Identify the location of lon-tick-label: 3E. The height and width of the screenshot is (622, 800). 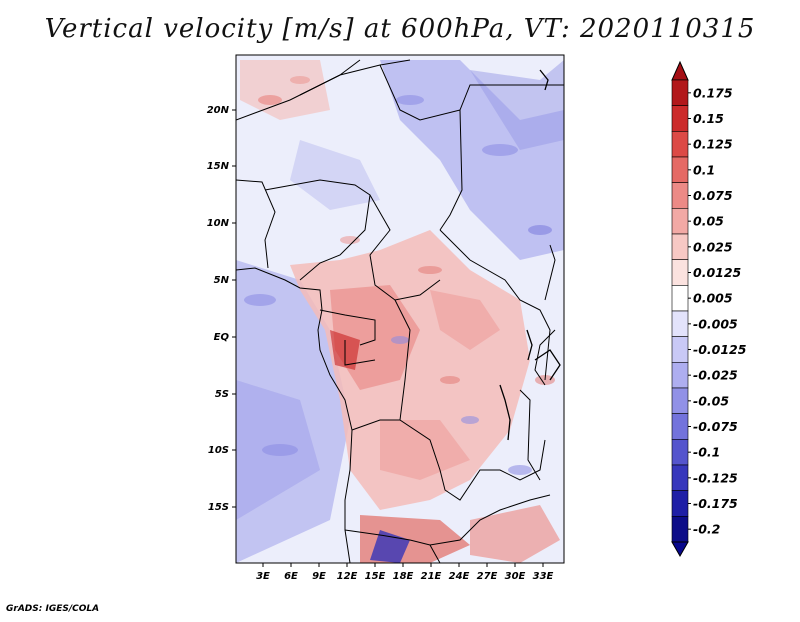
(263, 576).